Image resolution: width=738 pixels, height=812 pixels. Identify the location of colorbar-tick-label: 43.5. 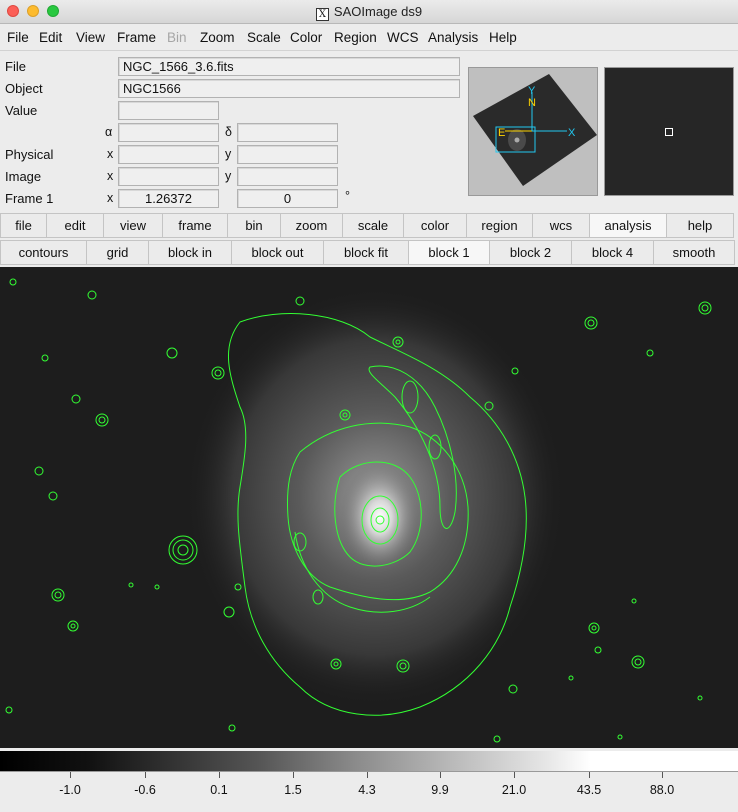
(589, 790).